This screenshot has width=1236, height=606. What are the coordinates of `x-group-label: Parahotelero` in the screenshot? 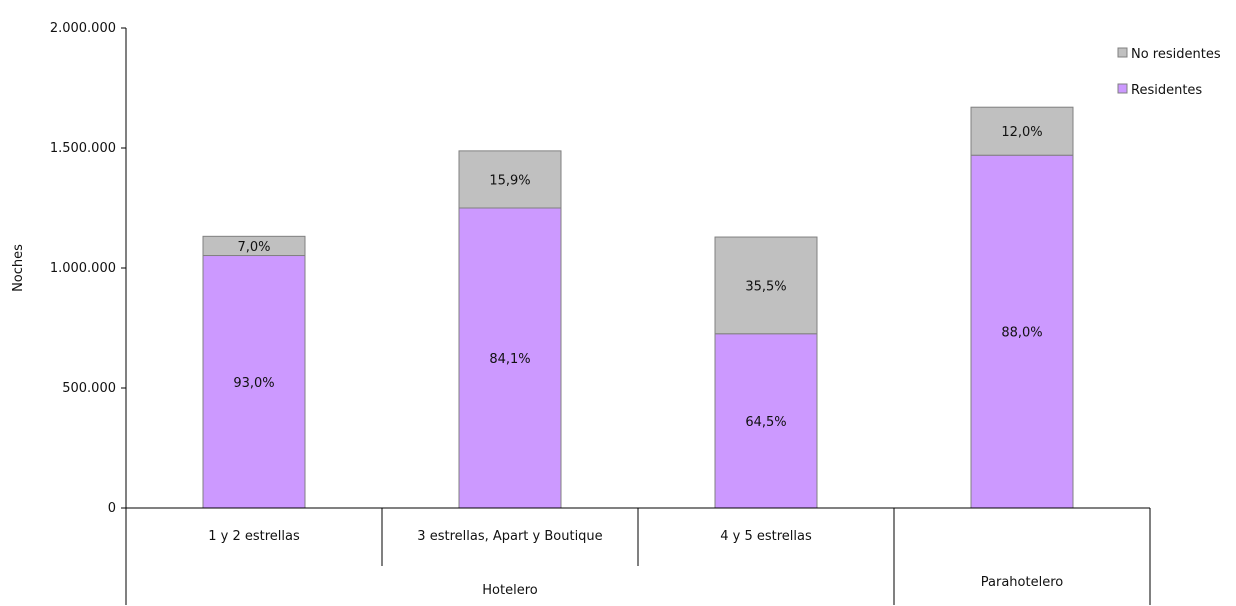 It's located at (1022, 582).